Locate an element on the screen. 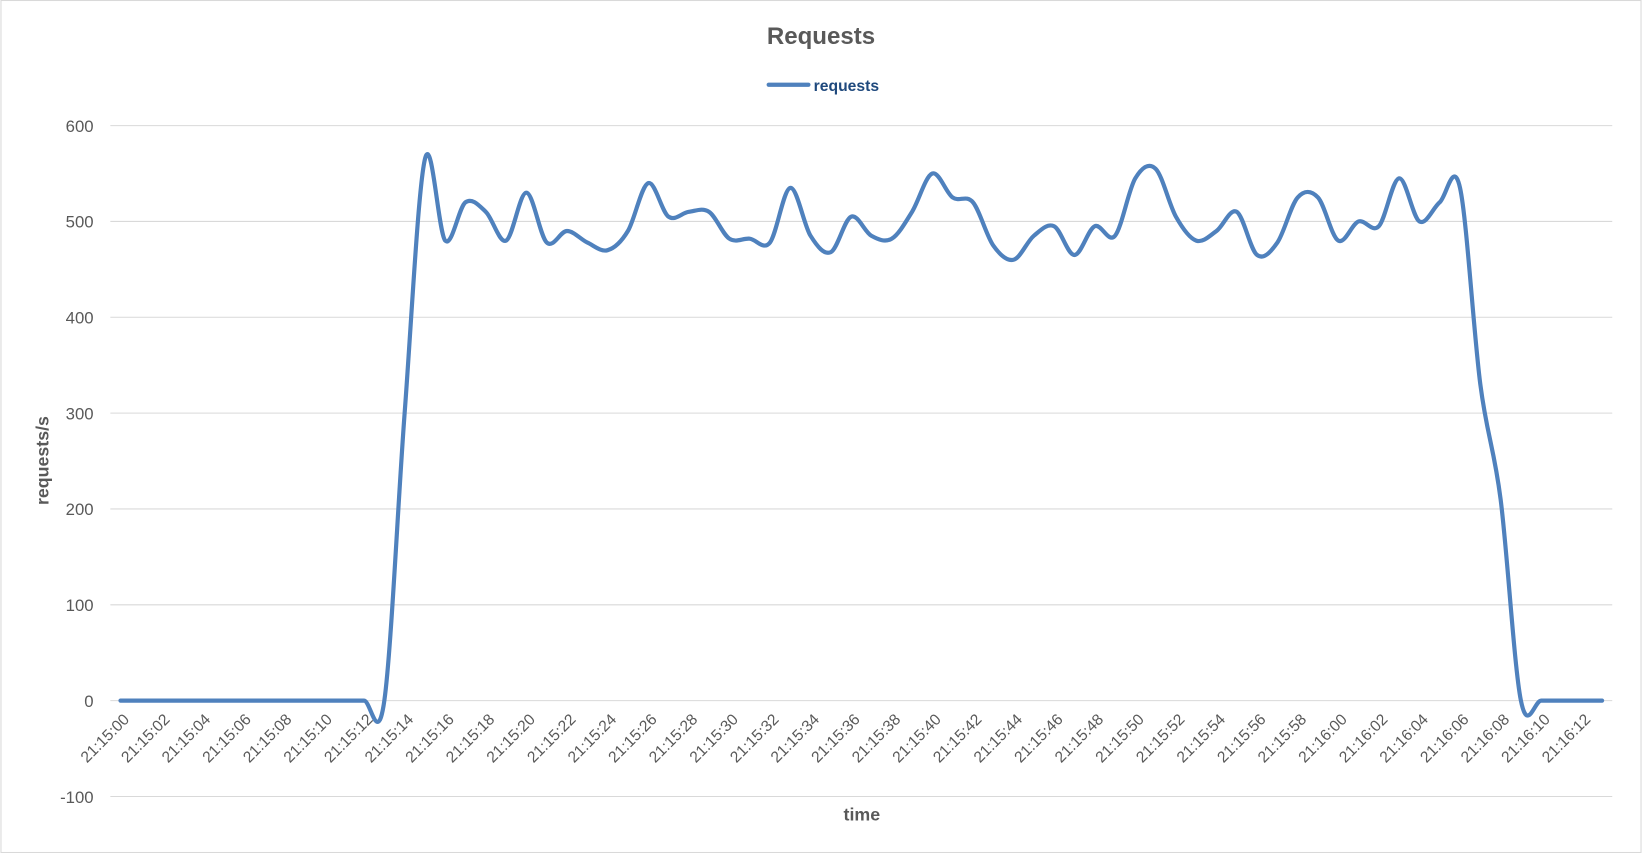 Image resolution: width=1642 pixels, height=853 pixels. y-tick-label: 600 is located at coordinates (80, 126).